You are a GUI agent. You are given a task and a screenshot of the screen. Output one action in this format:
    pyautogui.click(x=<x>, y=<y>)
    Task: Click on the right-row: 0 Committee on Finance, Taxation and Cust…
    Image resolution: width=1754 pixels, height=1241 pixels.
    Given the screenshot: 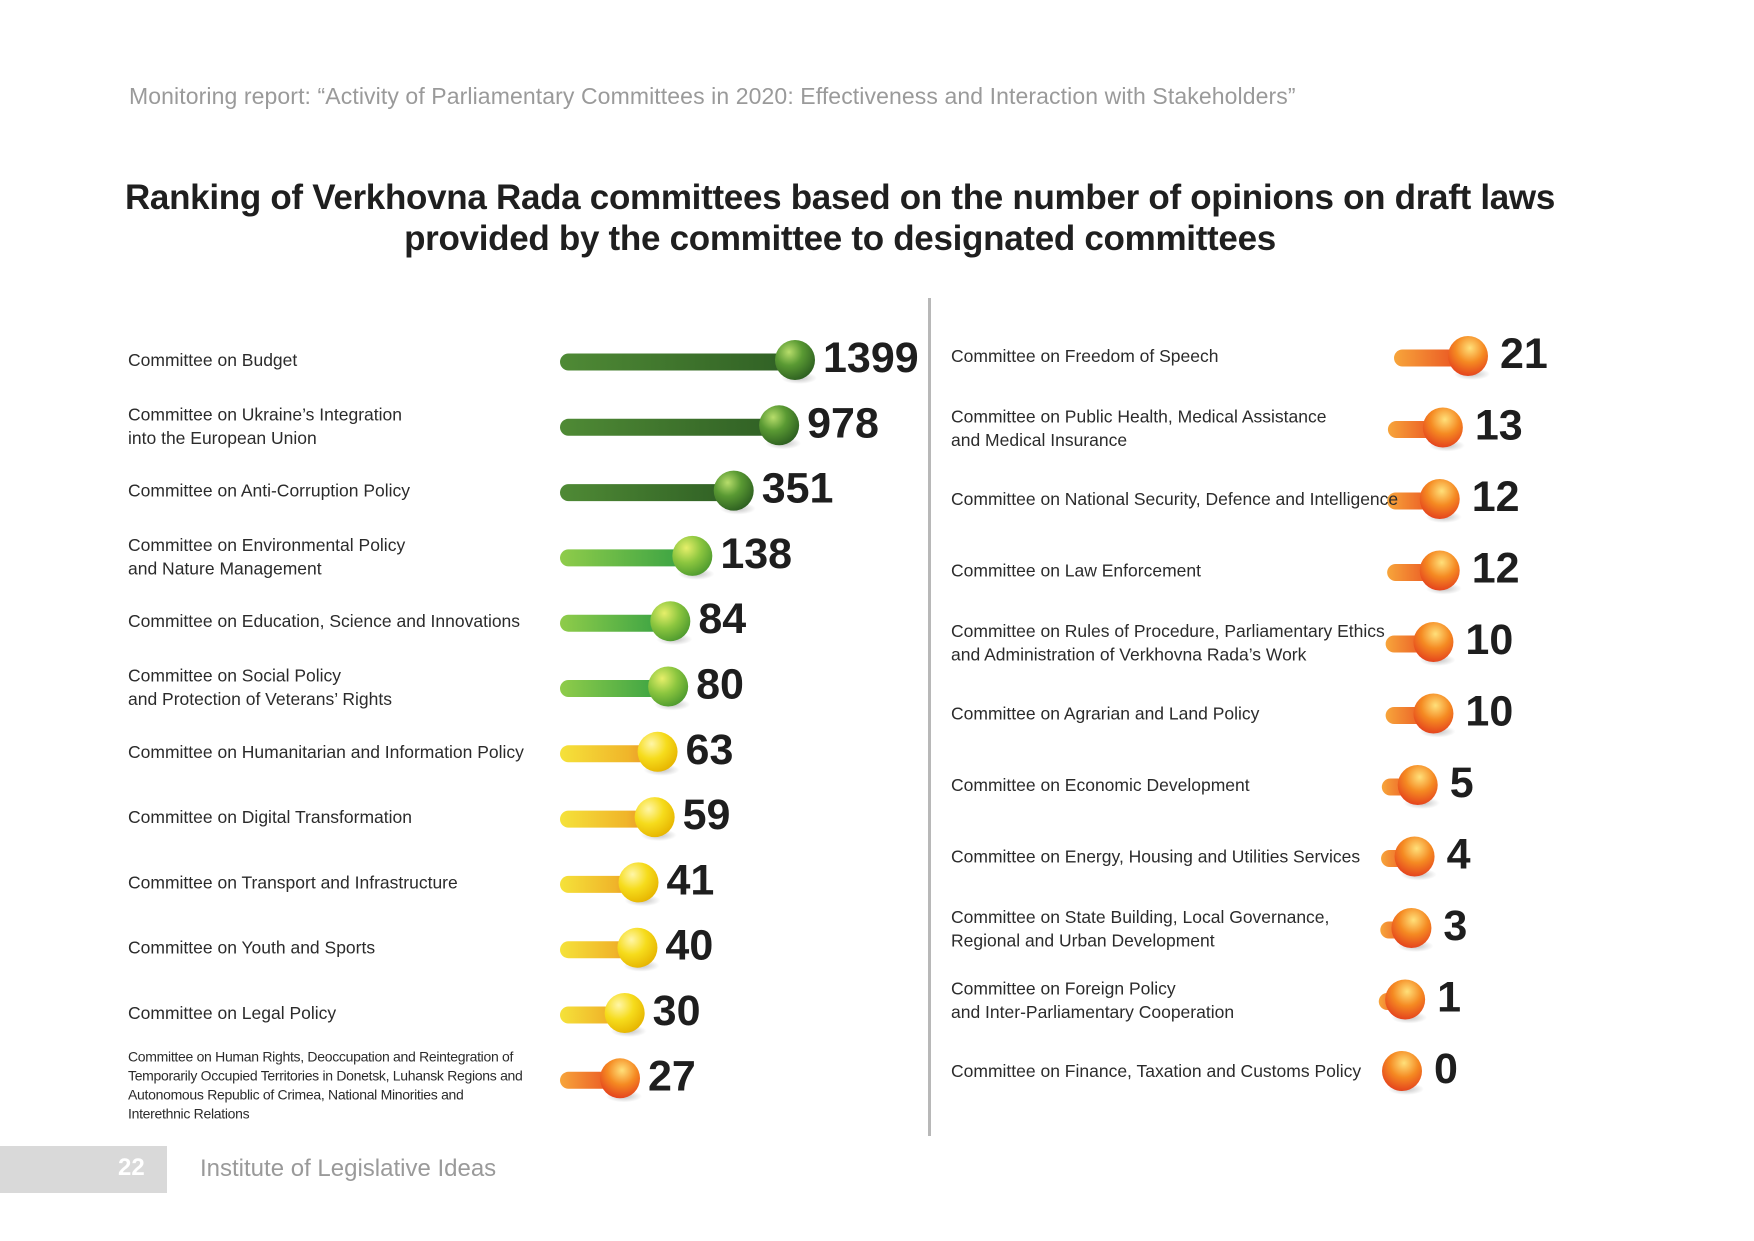 What is the action you would take?
    pyautogui.click(x=1204, y=1070)
    